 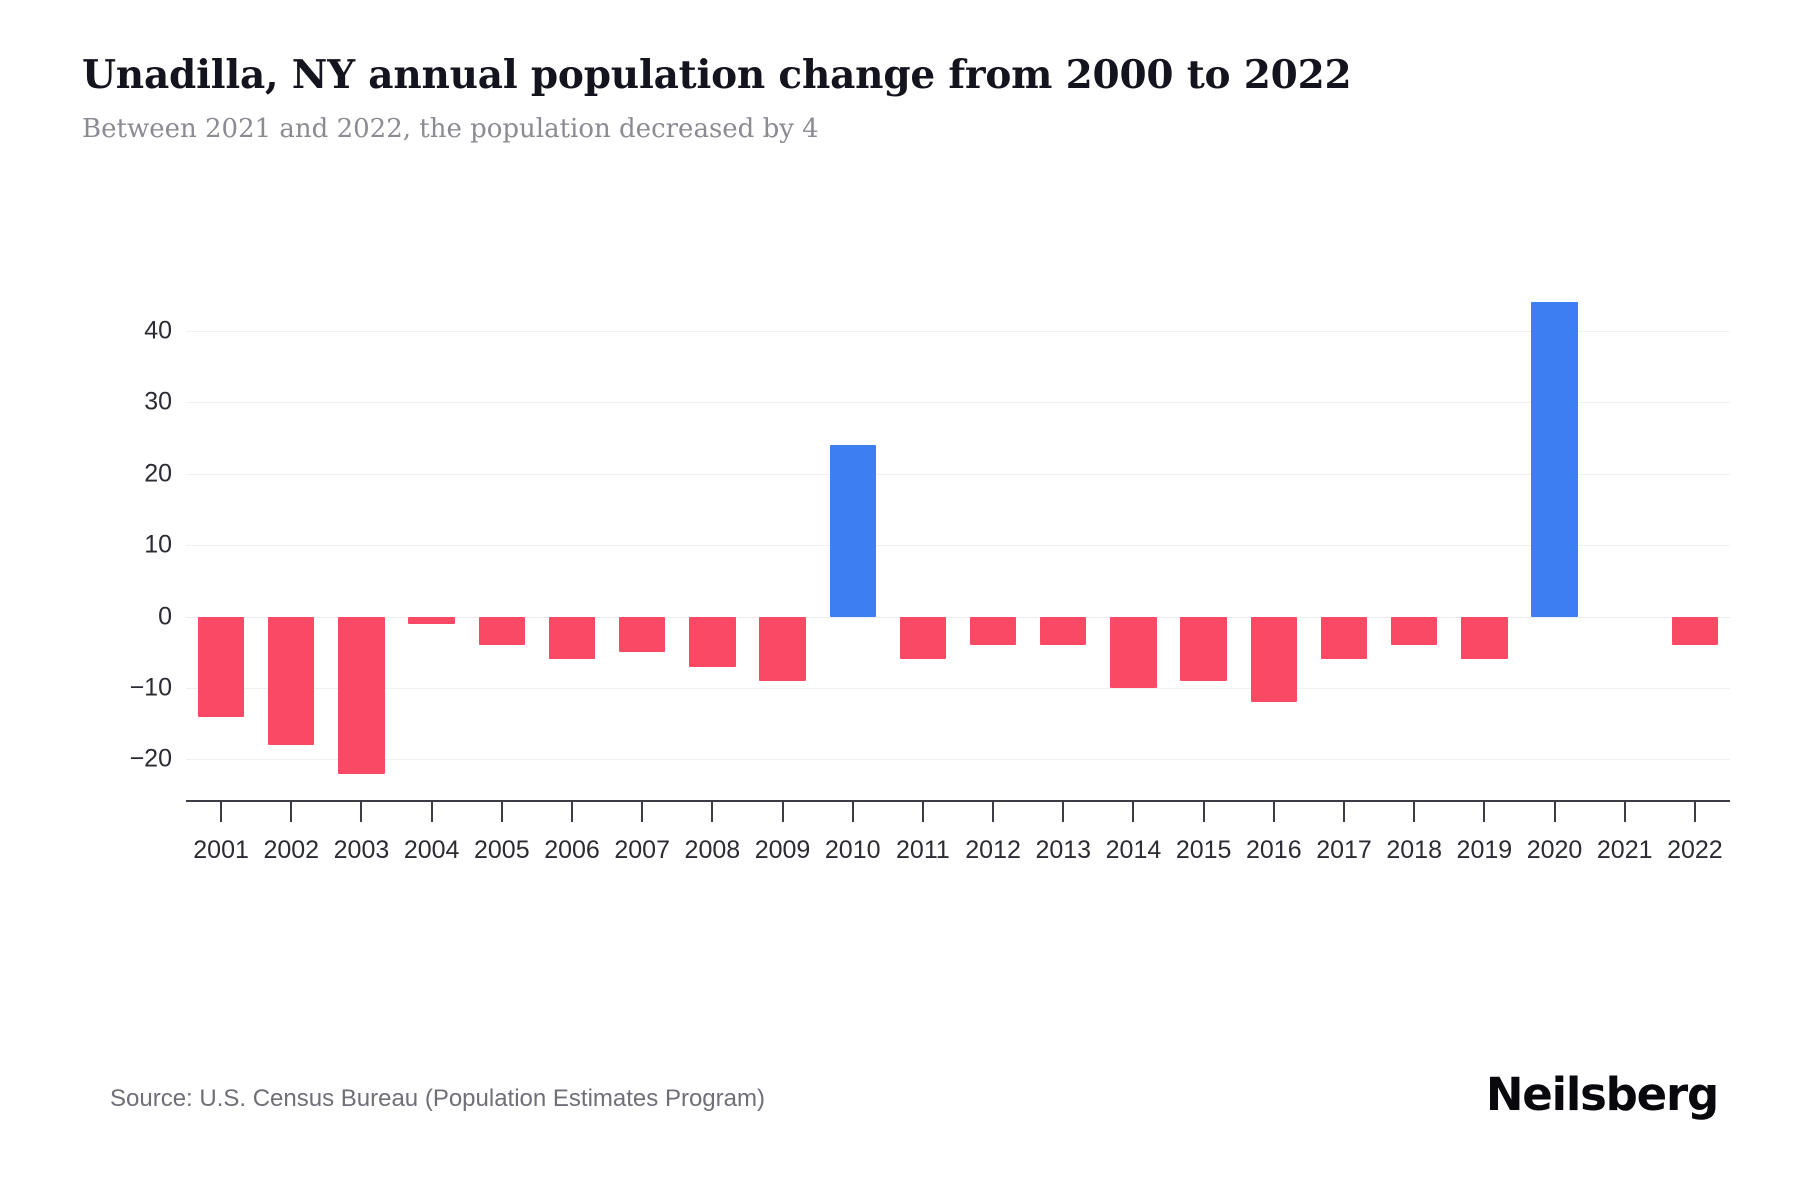 I want to click on x-tick-label-2018: 2018, so click(x=1414, y=850).